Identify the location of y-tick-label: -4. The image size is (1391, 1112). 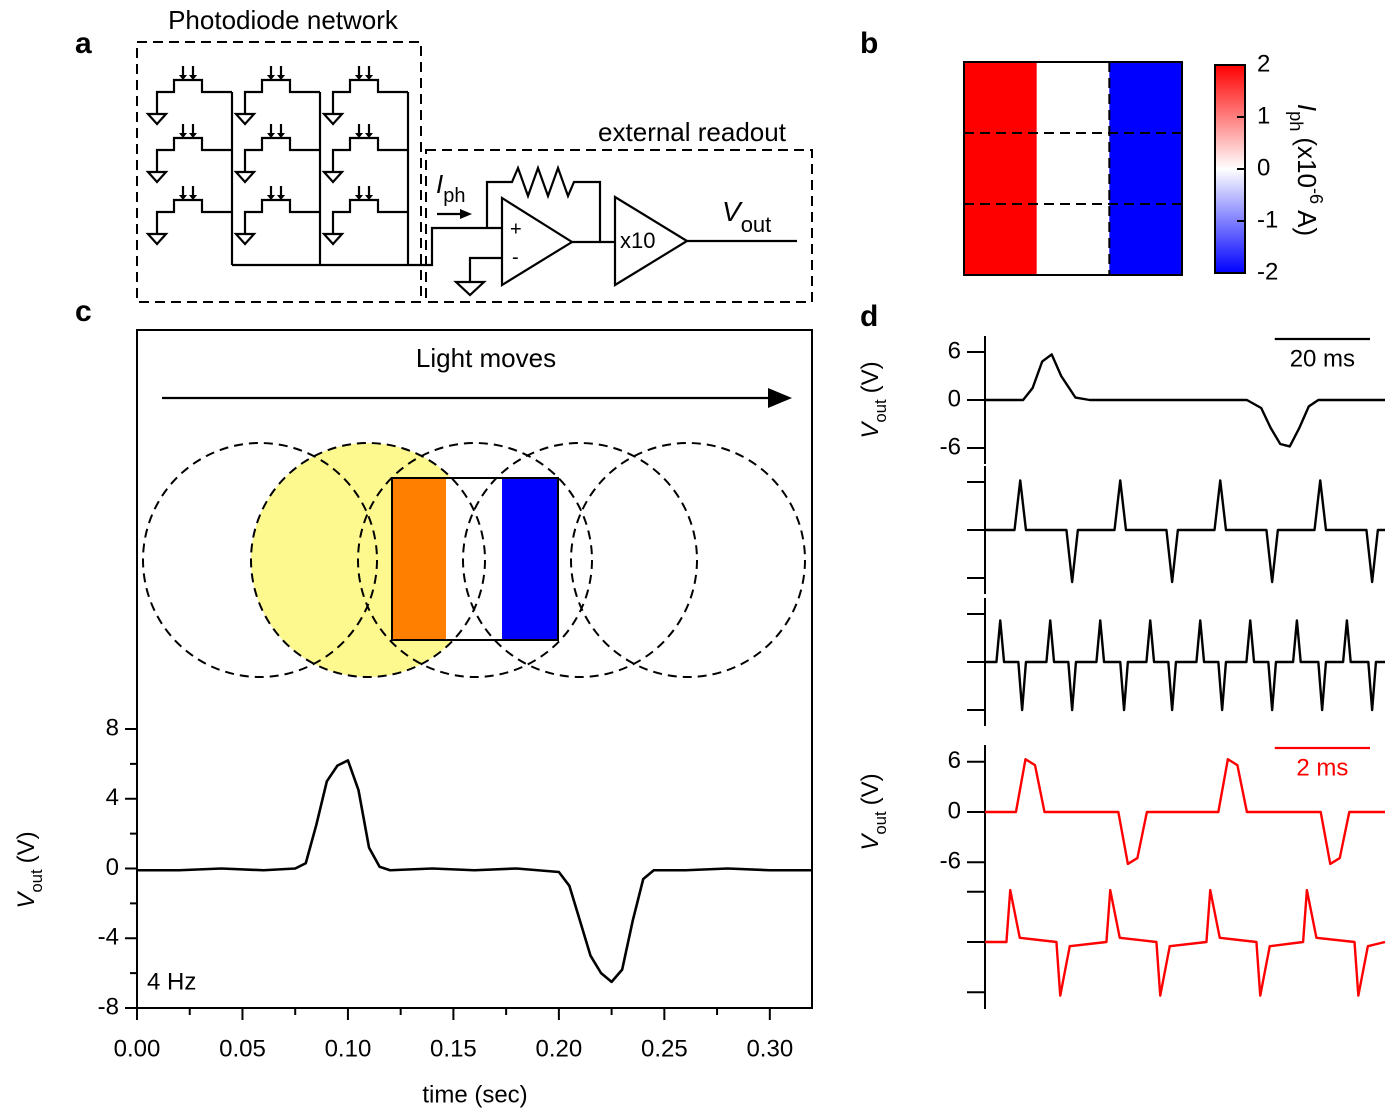
(108, 937).